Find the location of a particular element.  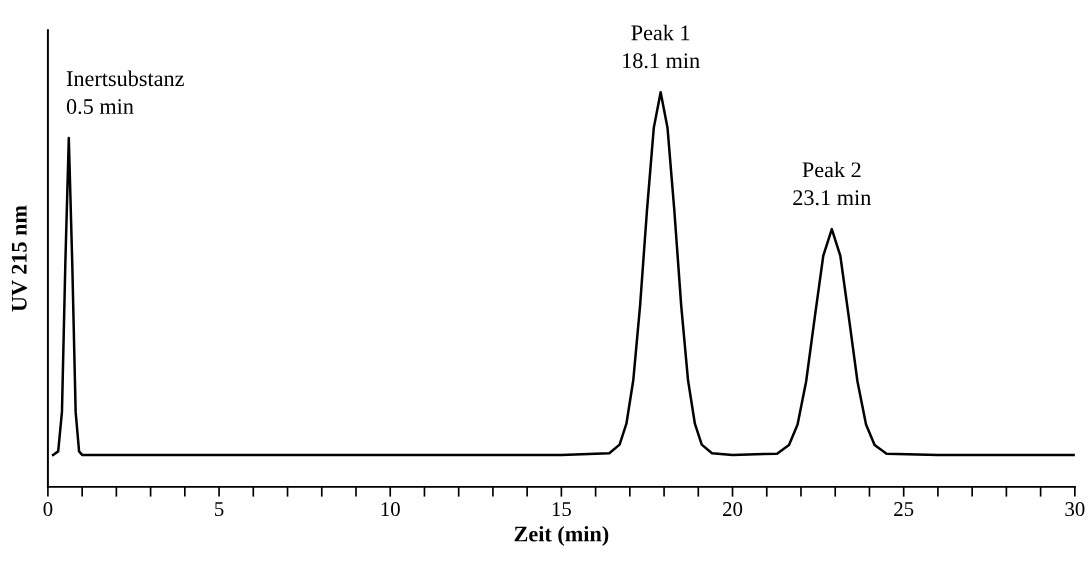

x-tick-label: 5 is located at coordinates (219, 509).